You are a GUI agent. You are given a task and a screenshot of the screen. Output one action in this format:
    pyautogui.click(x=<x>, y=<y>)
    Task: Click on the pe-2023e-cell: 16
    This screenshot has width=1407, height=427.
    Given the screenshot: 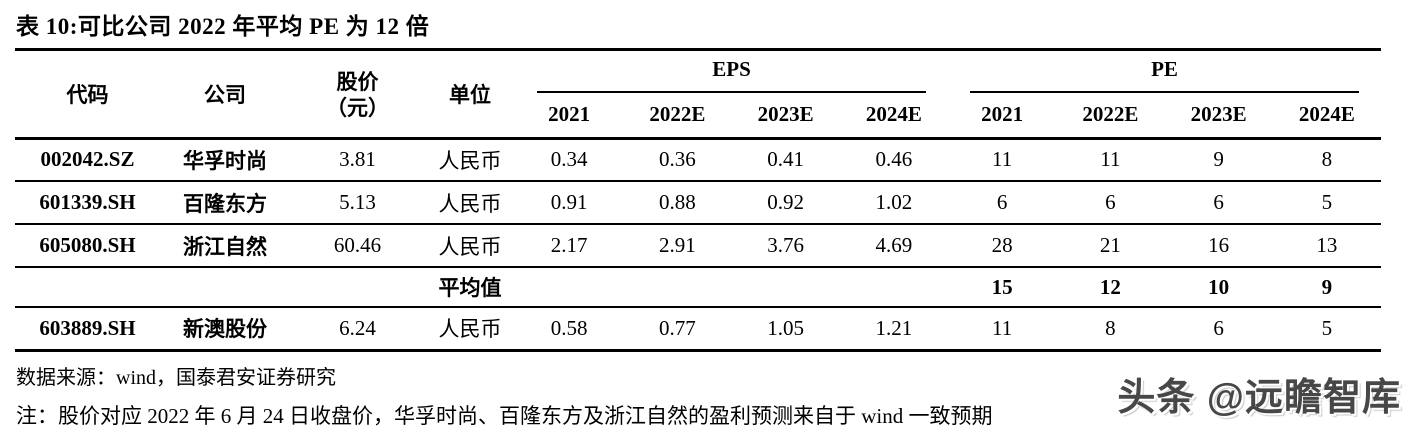 What is the action you would take?
    pyautogui.click(x=1218, y=246)
    